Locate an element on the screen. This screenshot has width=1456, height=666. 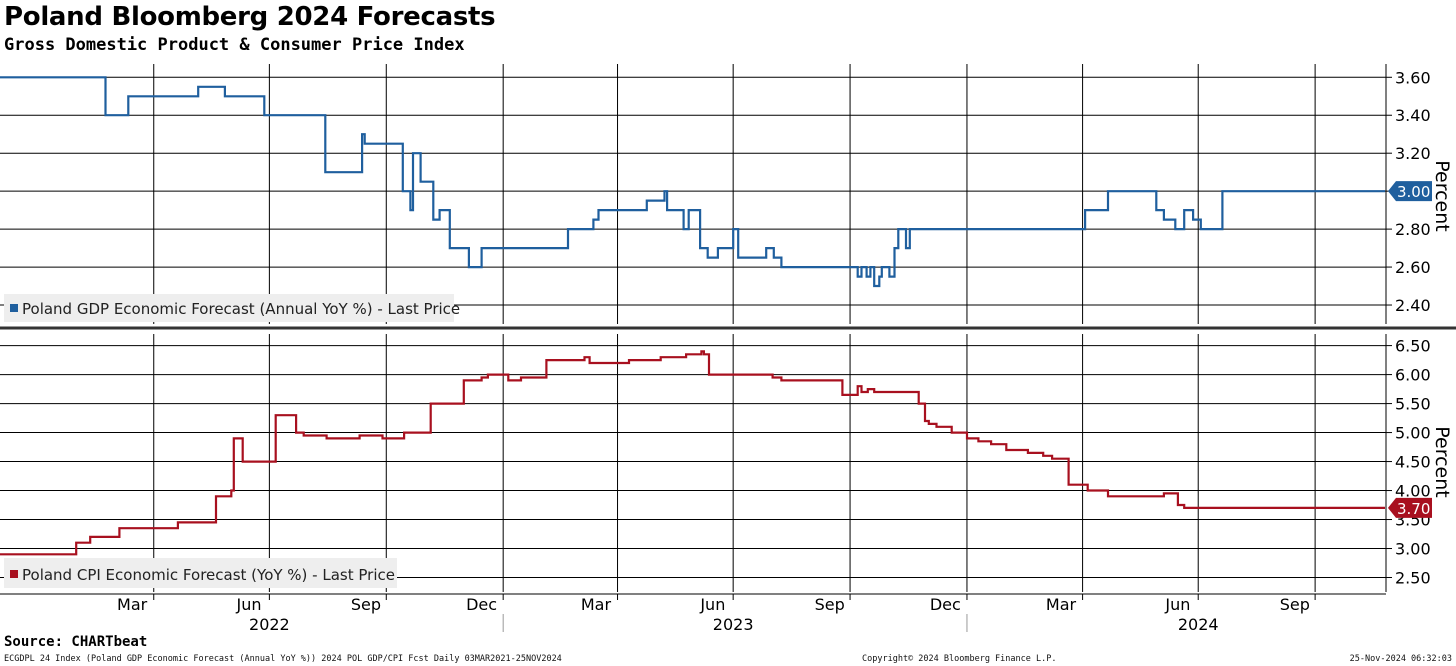
cpi-last-value-badge: 3.70 is located at coordinates (1410, 507).